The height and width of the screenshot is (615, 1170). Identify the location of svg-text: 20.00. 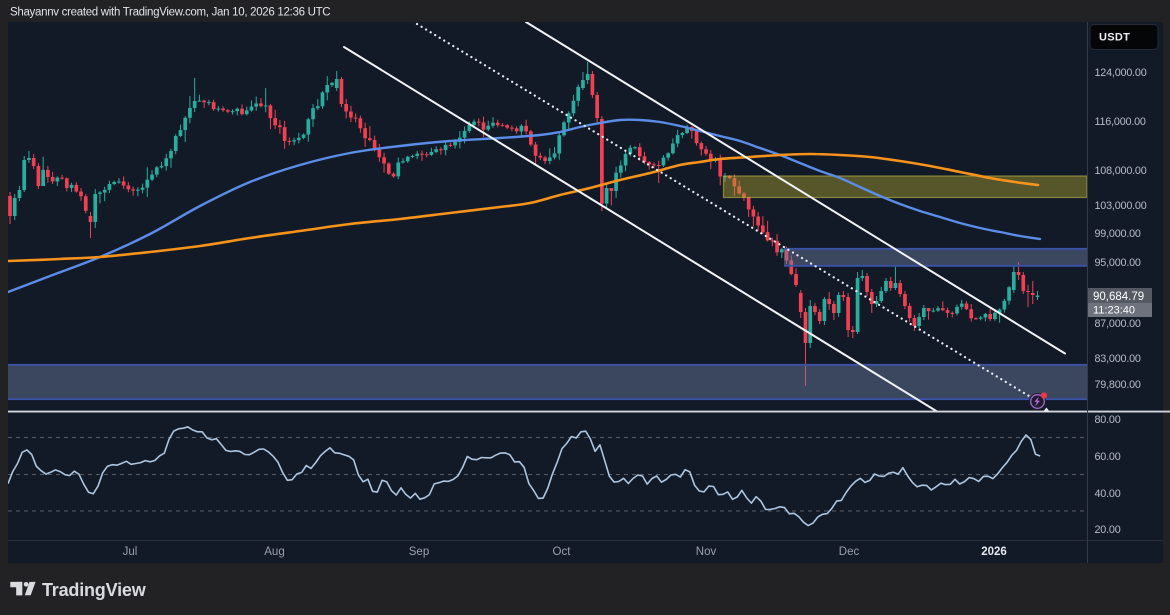
(1108, 530).